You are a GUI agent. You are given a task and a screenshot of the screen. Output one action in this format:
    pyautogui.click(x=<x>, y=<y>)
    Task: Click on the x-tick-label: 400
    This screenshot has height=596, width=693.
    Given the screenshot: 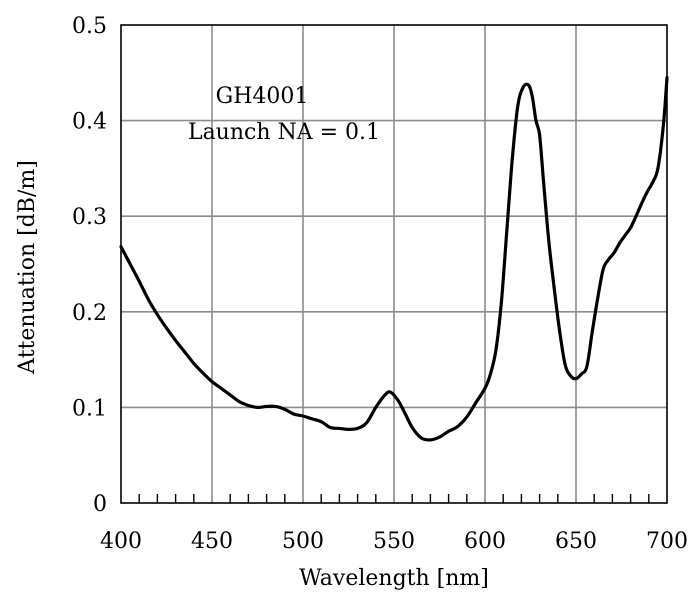 What is the action you would take?
    pyautogui.click(x=121, y=541)
    